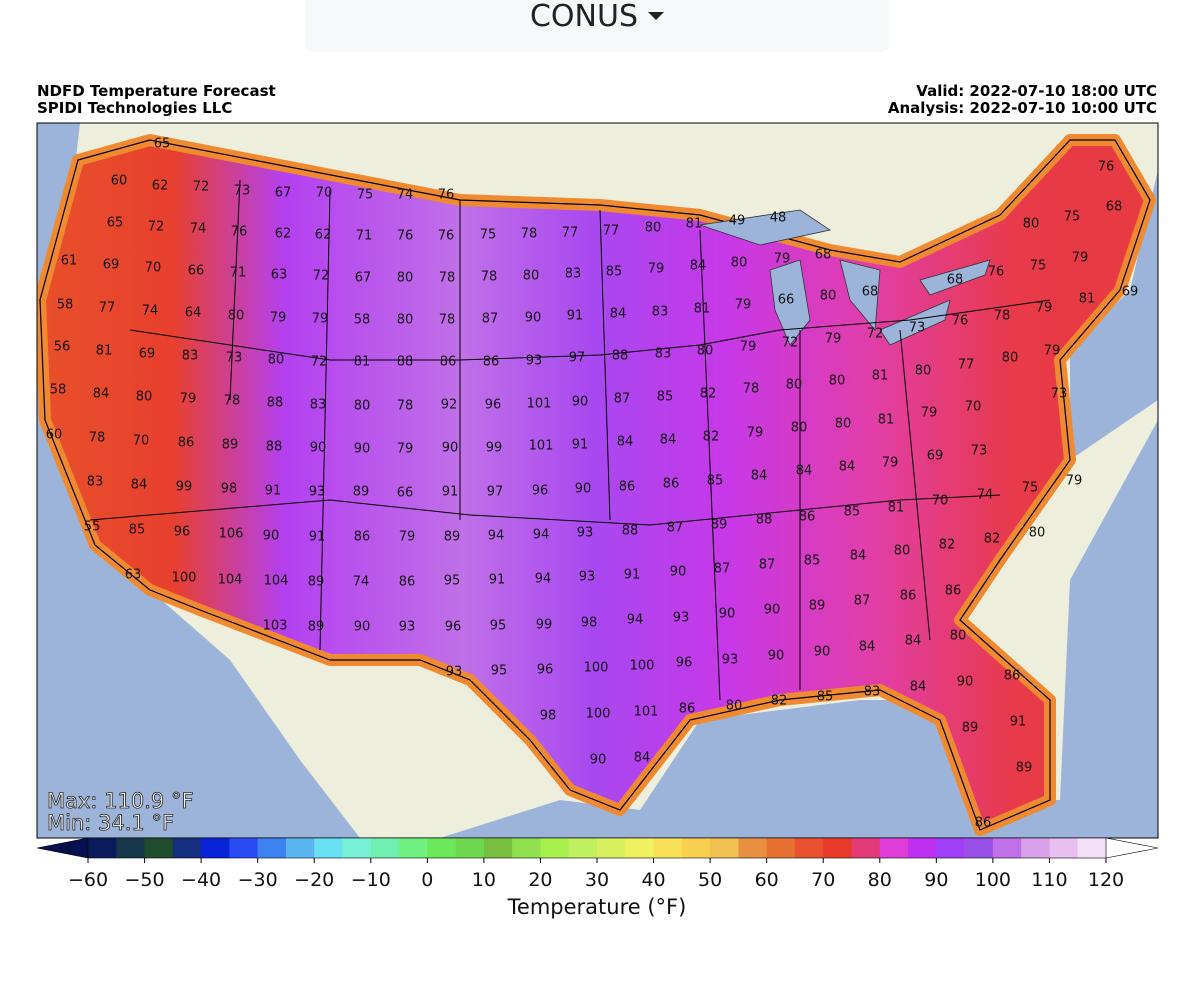 The width and height of the screenshot is (1187, 982). I want to click on station-temp: 68, so click(1114, 207).